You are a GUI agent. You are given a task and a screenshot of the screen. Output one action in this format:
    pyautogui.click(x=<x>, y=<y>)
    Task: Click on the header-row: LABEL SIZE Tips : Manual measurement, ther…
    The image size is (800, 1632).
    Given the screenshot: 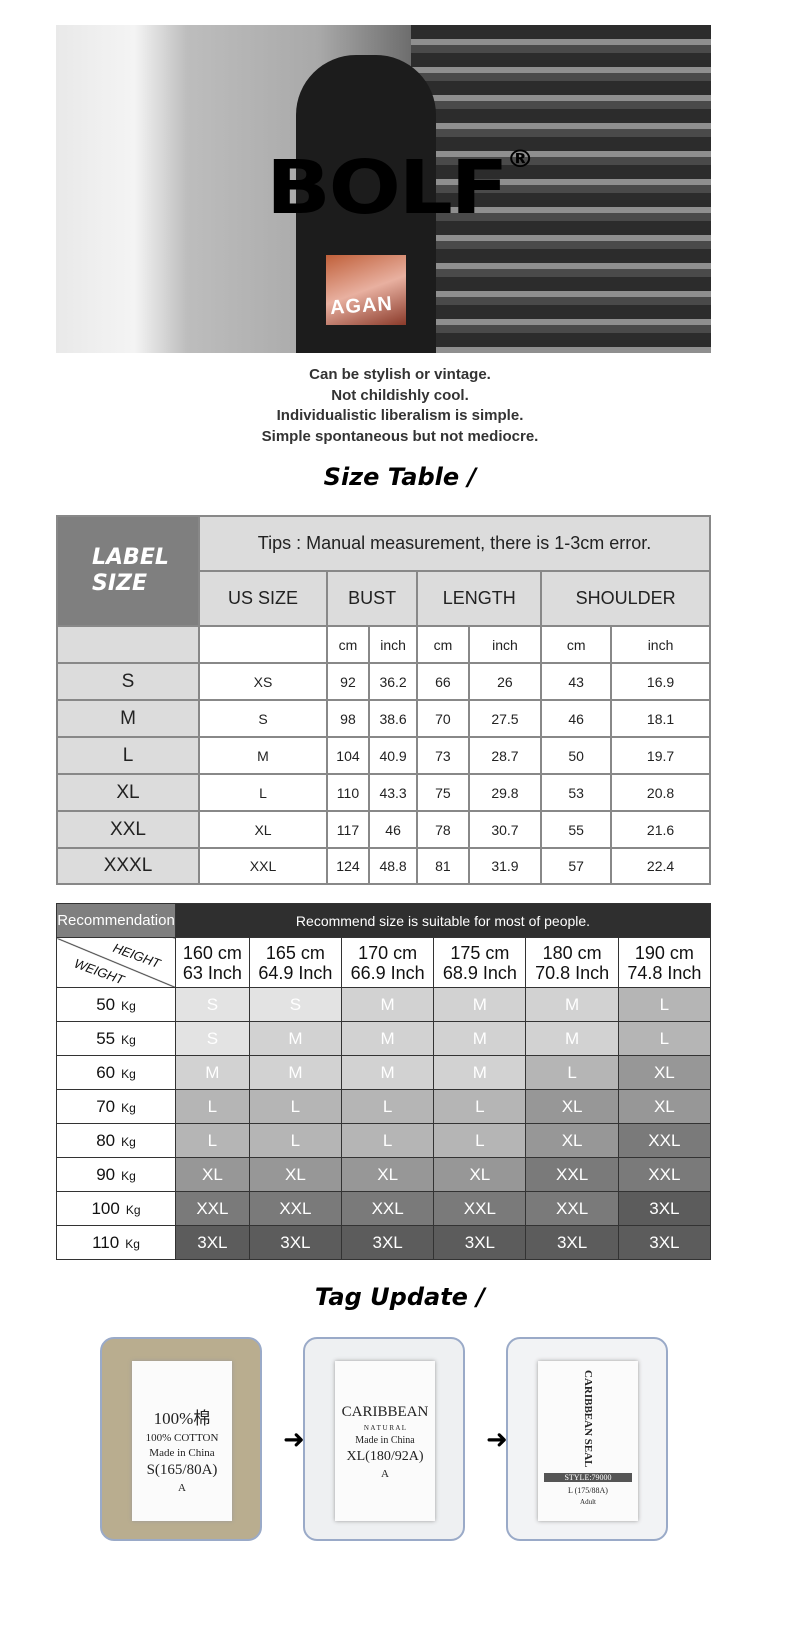 What is the action you would take?
    pyautogui.click(x=383, y=571)
    